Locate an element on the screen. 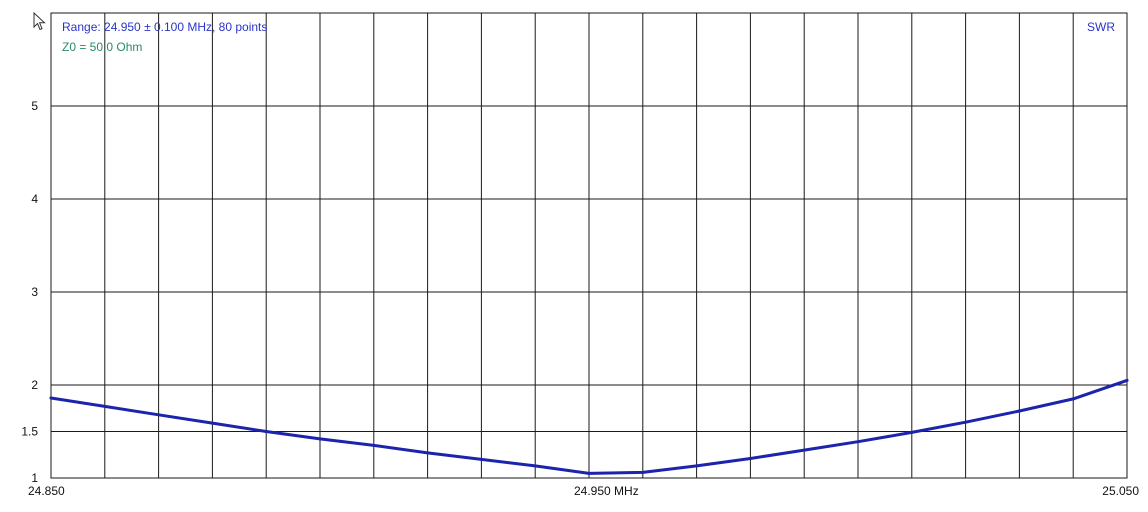 Image resolution: width=1148 pixels, height=512 pixels. range-info: Range: 24.950 ± 0.100 MHz, 80 points is located at coordinates (164, 27).